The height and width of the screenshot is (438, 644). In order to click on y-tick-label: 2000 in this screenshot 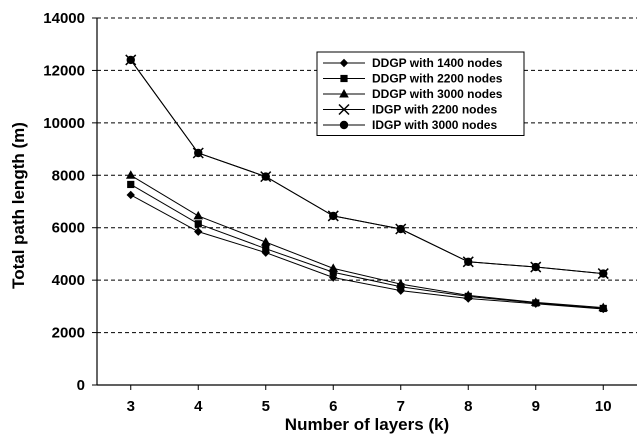, I will do `click(68, 333)`.